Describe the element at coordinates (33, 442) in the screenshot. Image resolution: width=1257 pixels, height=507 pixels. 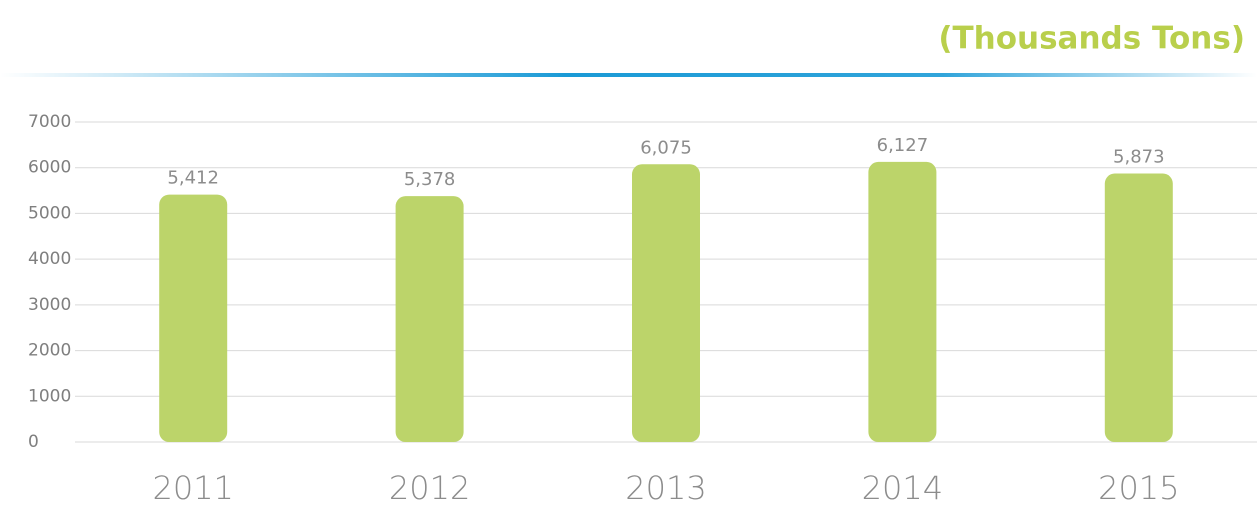
I see `y-tick-label: 0` at that location.